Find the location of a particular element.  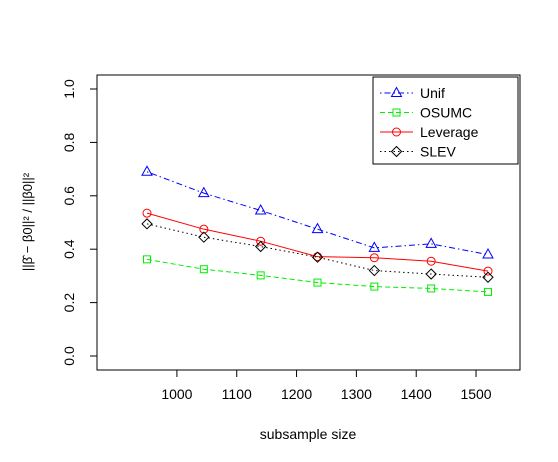

y-tick-label: 1.0 is located at coordinates (69, 89).